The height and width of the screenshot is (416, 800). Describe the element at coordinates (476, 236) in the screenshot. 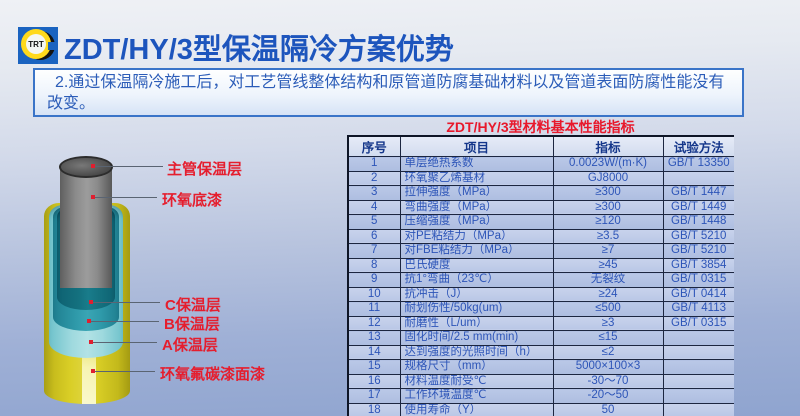

I see `table-cell: 对PE粘结力（MPa）` at that location.